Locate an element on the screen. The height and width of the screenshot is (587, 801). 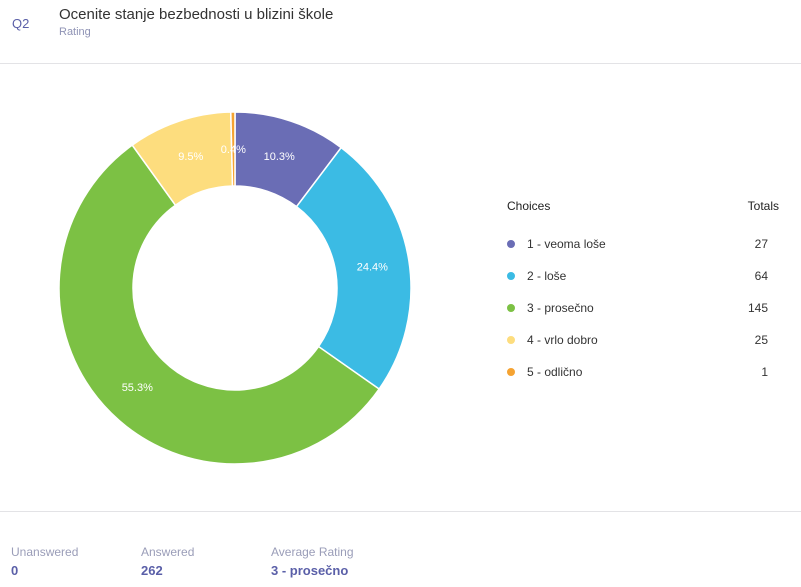
slice-percent-label: 0.4% is located at coordinates (233, 150).